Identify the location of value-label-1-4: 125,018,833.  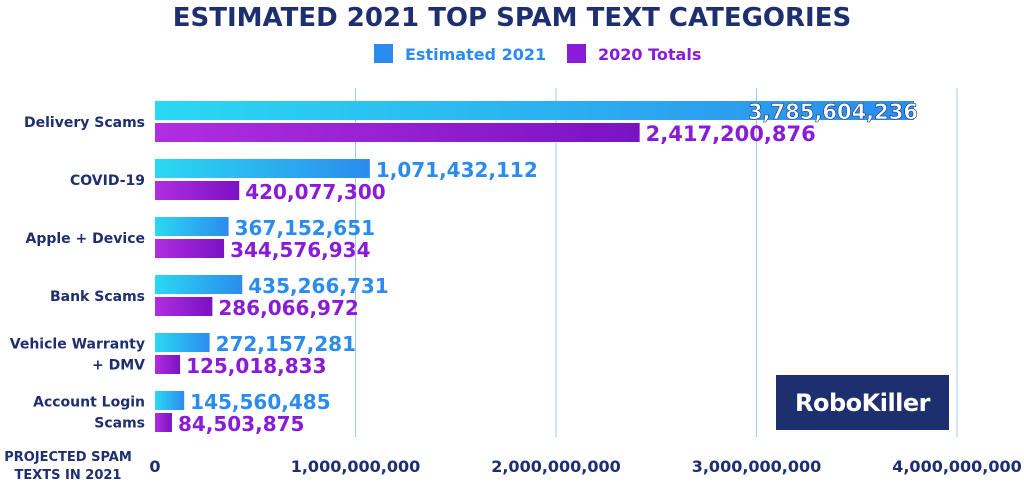
(256, 366).